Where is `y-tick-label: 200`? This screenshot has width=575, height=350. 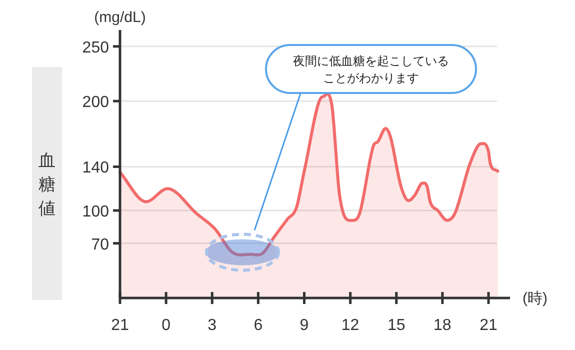 y-tick-label: 200 is located at coordinates (96, 103).